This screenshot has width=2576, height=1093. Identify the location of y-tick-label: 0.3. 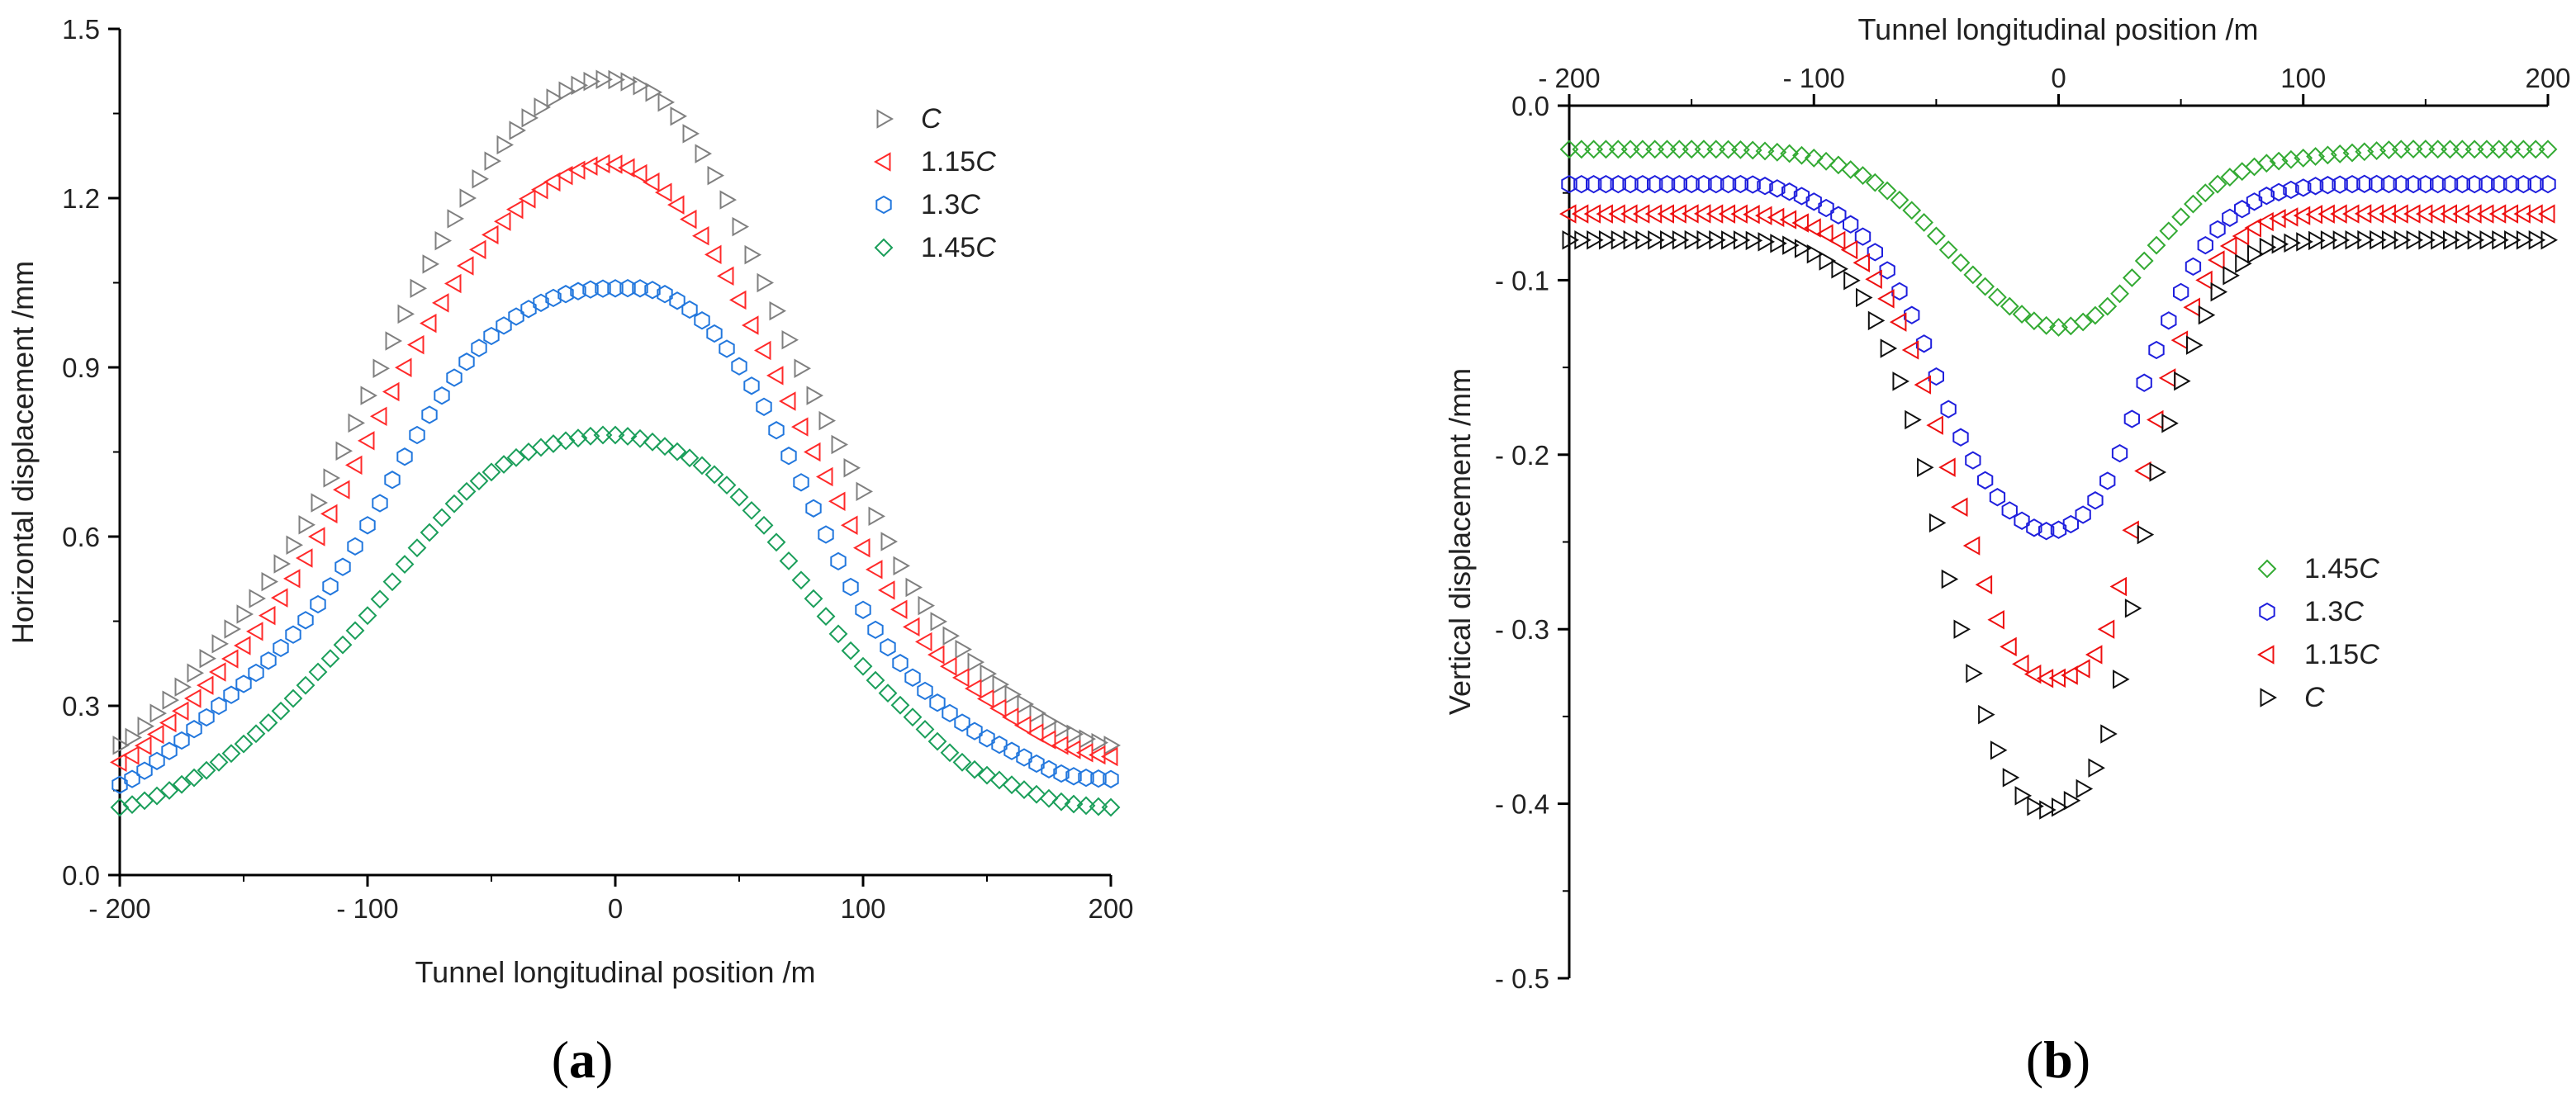
(81, 706).